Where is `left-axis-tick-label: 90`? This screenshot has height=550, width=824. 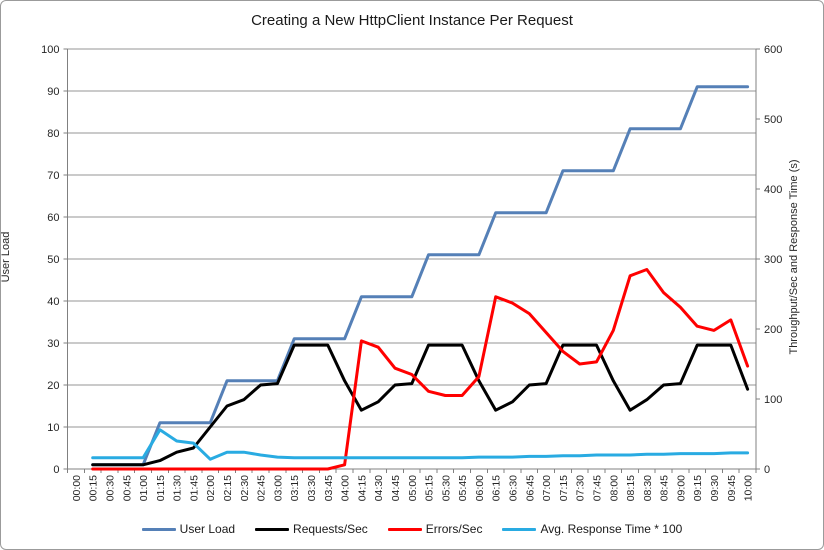 left-axis-tick-label: 90 is located at coordinates (53, 92).